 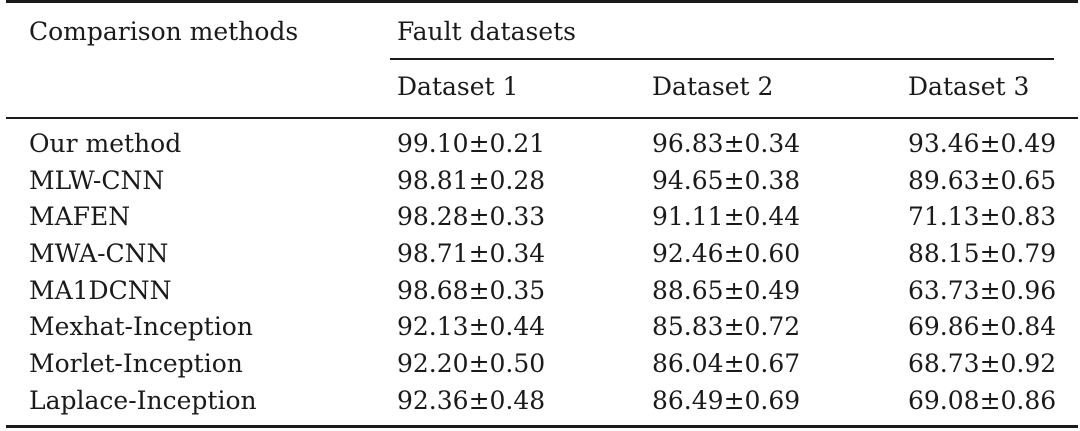 What do you see at coordinates (80, 216) in the screenshot?
I see `row-method: MAFEN` at bounding box center [80, 216].